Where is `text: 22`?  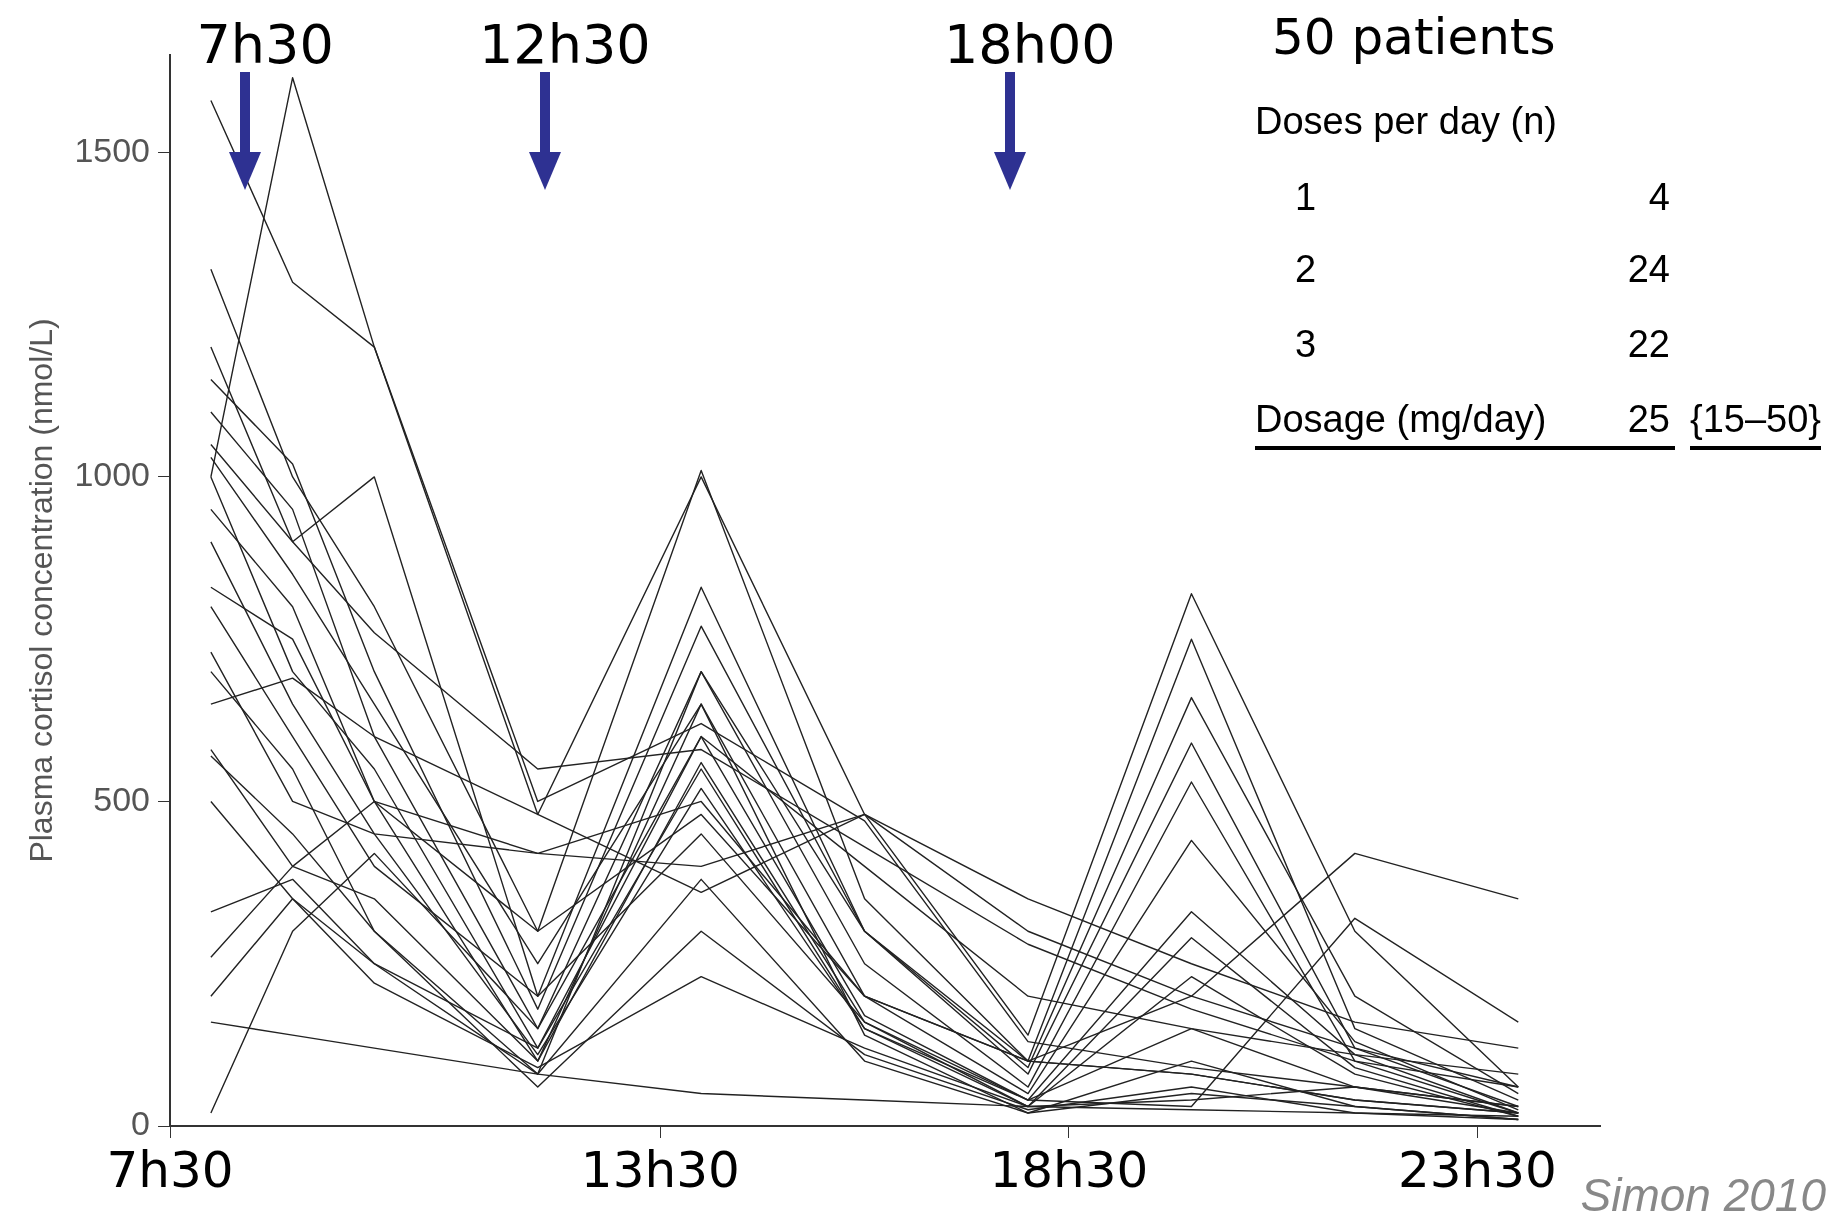
text: 22 is located at coordinates (1648, 344).